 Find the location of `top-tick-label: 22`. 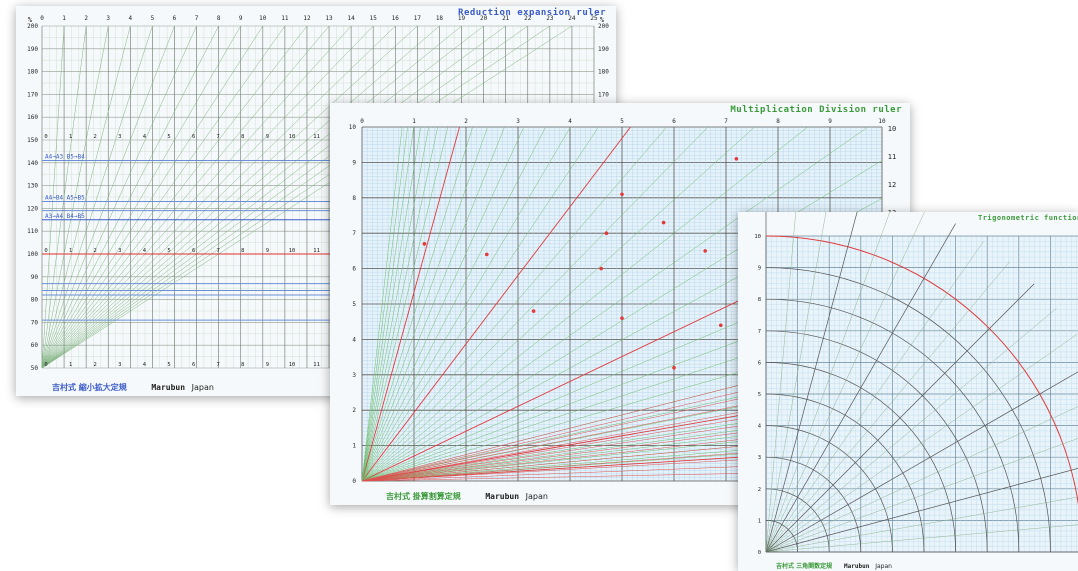

top-tick-label: 22 is located at coordinates (528, 18).